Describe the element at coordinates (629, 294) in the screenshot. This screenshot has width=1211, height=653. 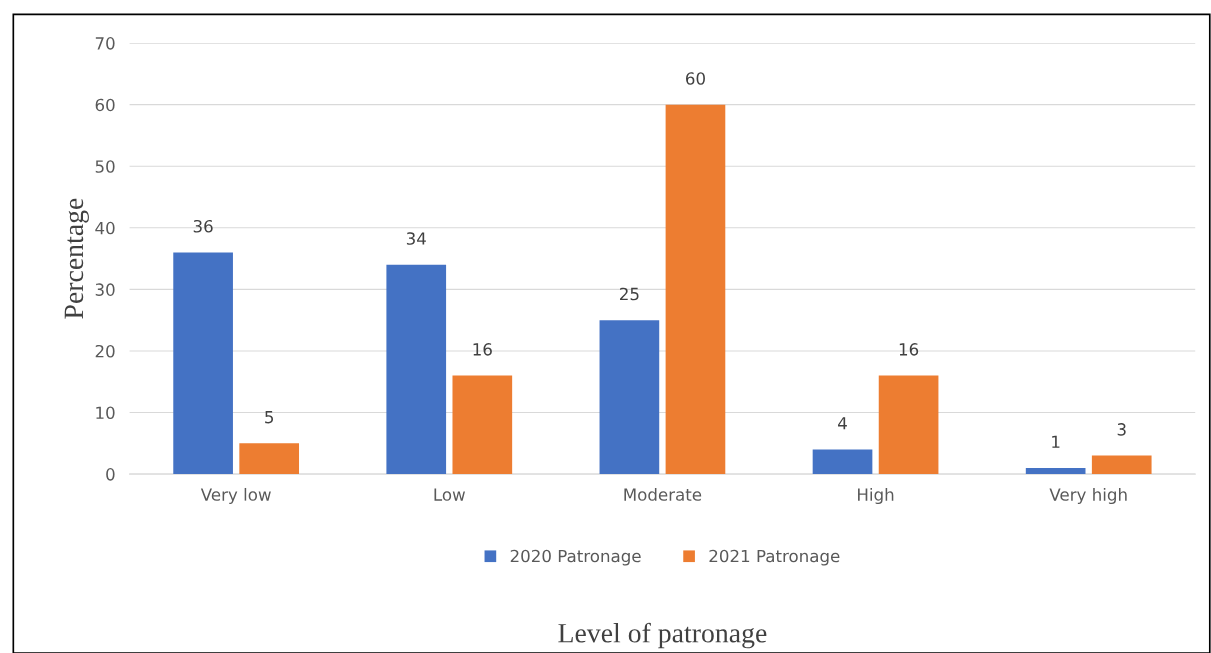
I see `data-label: 25` at that location.